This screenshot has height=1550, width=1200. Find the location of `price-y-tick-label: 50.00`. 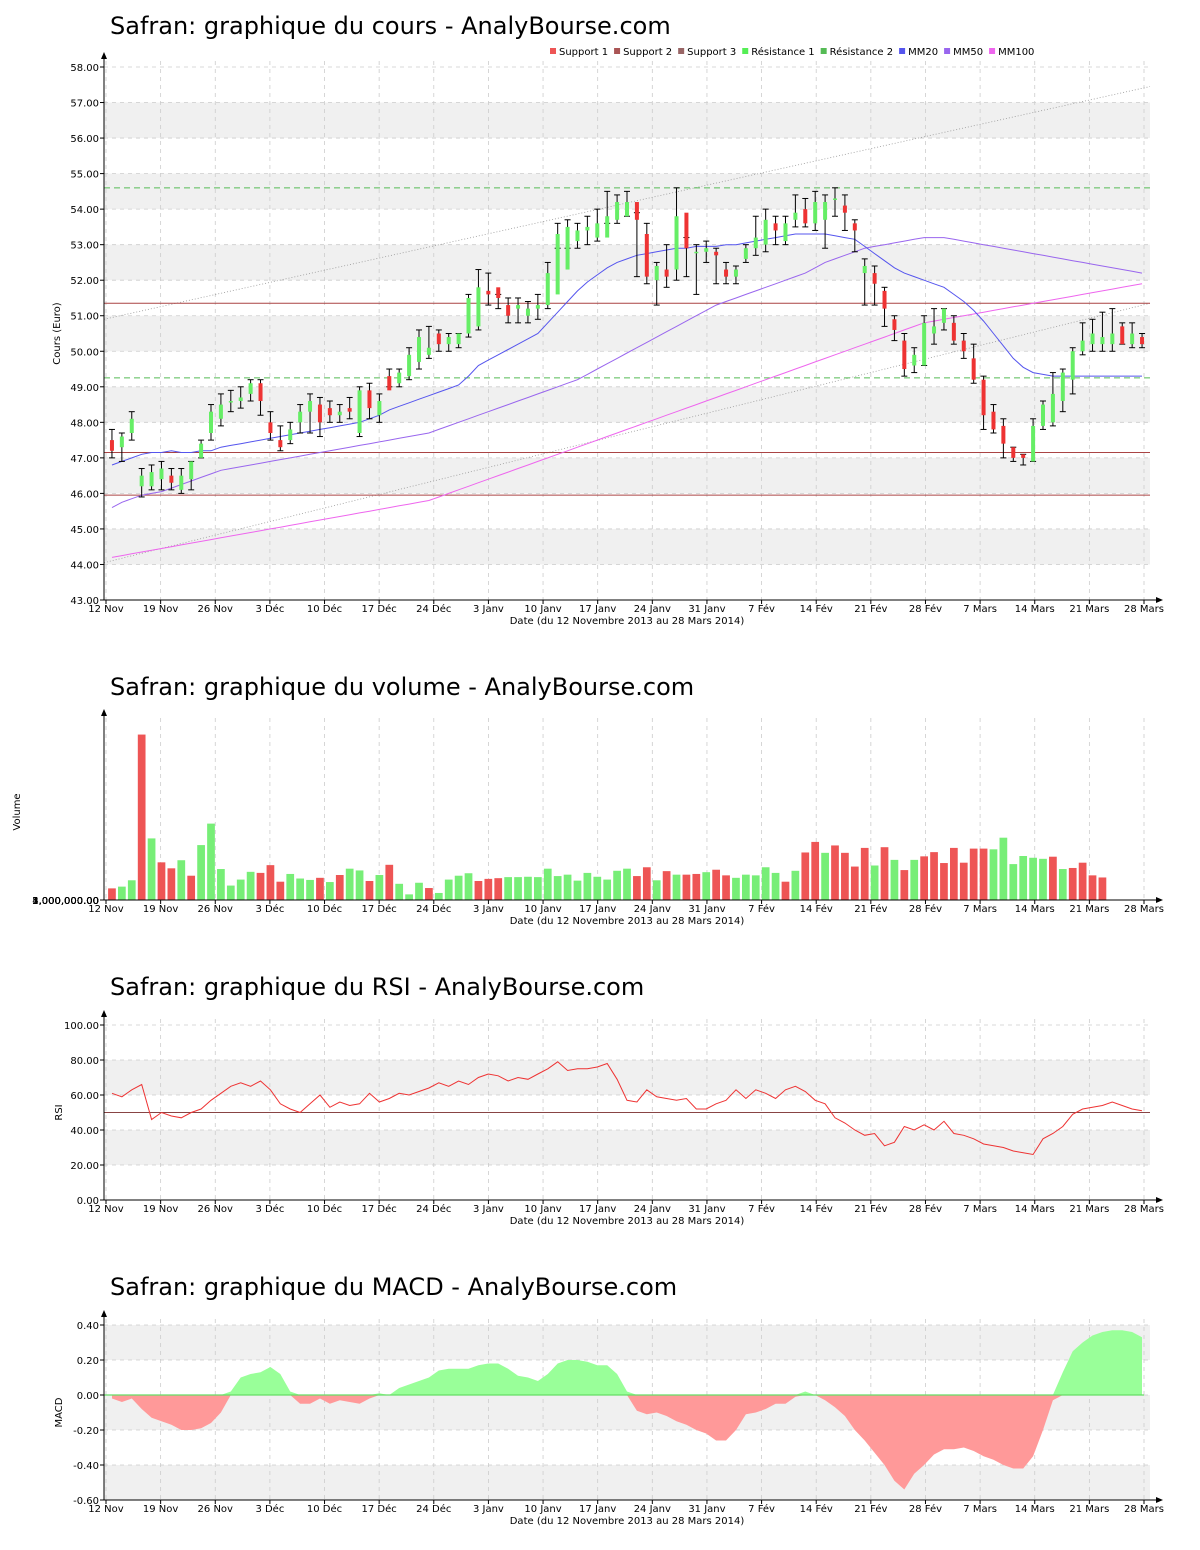

price-y-tick-label: 50.00 is located at coordinates (84, 352).